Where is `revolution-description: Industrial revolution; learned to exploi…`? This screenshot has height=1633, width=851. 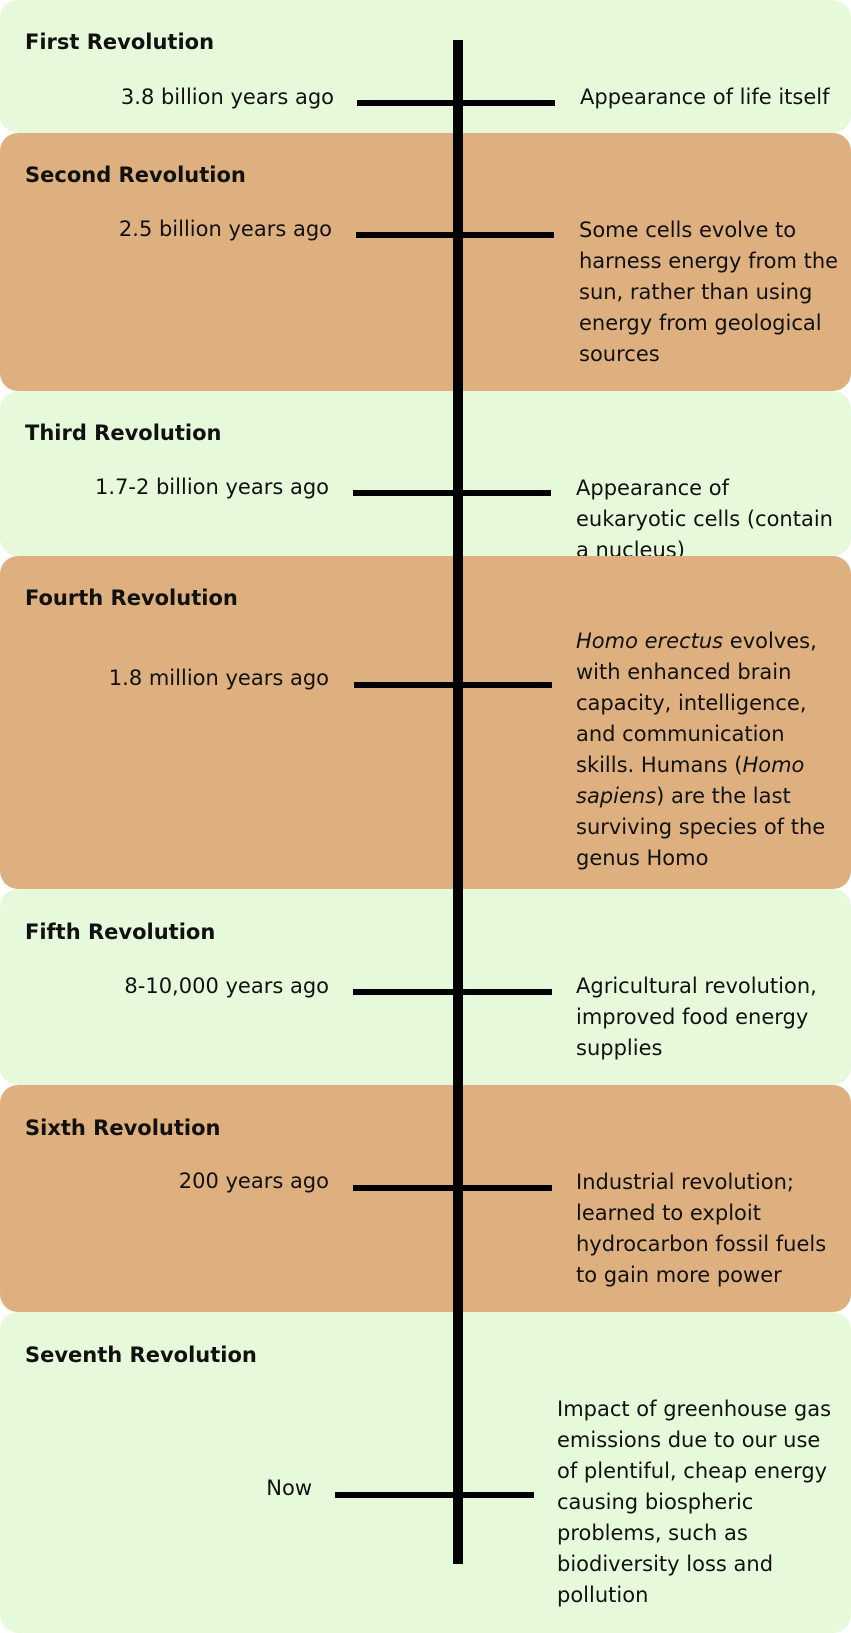
revolution-description: Industrial revolution; learned to exploi… is located at coordinates (701, 1228).